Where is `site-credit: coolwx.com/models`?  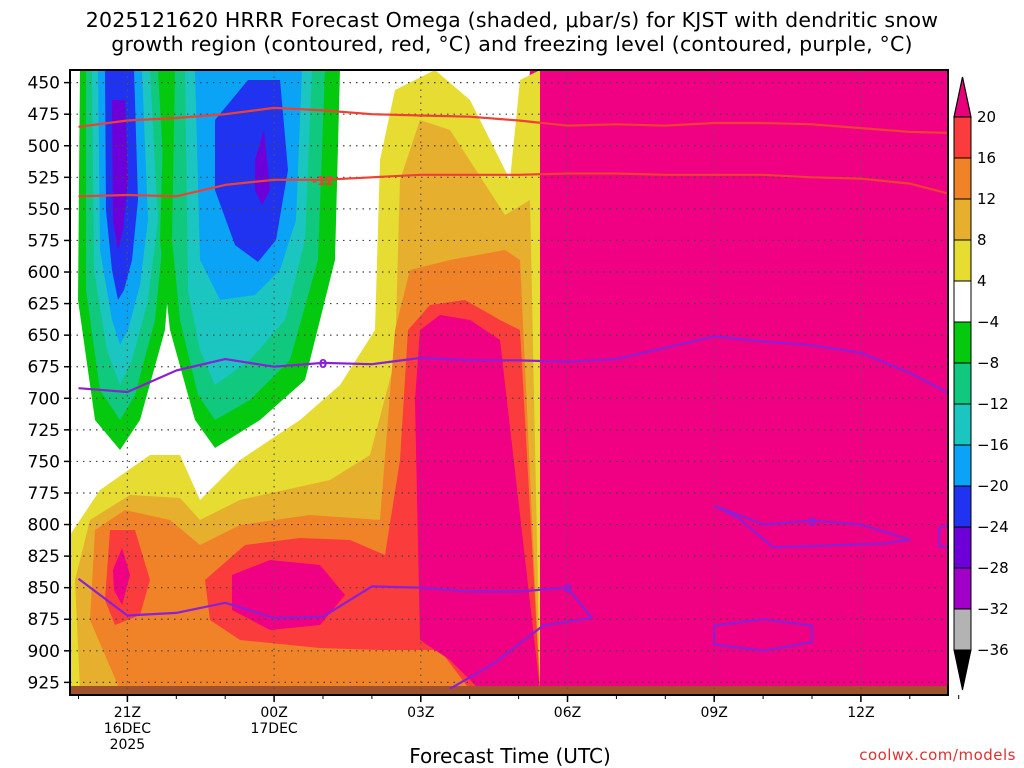
site-credit: coolwx.com/models is located at coordinates (937, 755).